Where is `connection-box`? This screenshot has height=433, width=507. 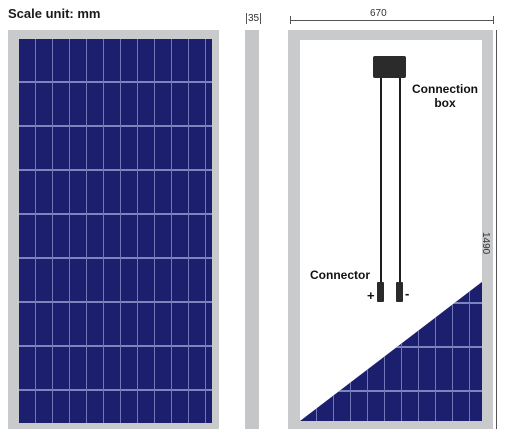
connection-box is located at coordinates (389, 67).